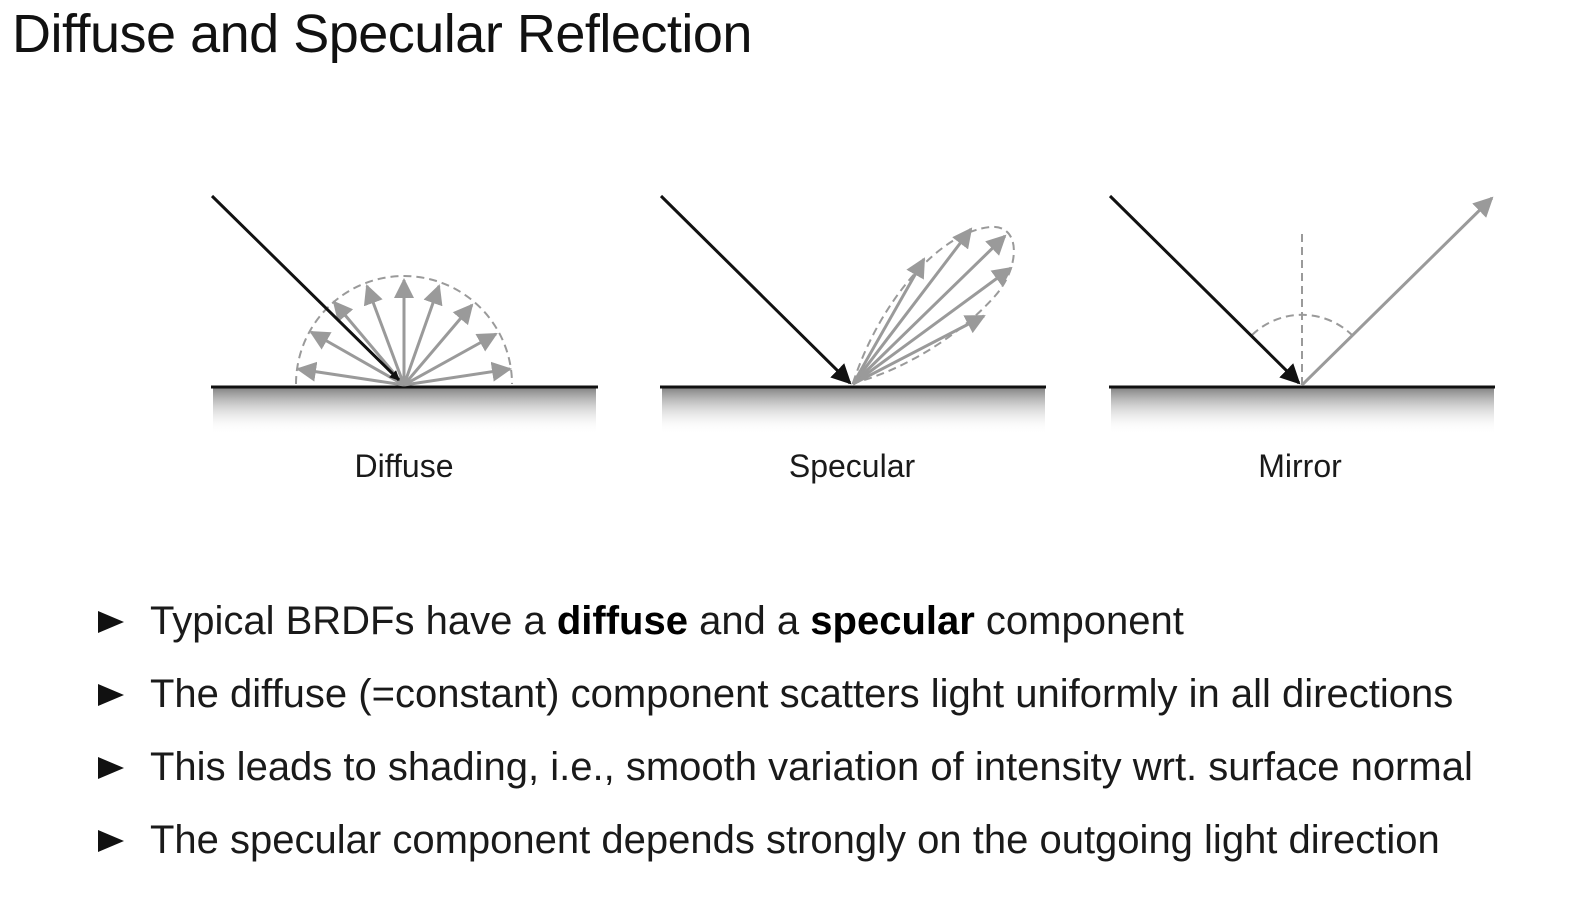  I want to click on caption-specular: Specular, so click(852, 466).